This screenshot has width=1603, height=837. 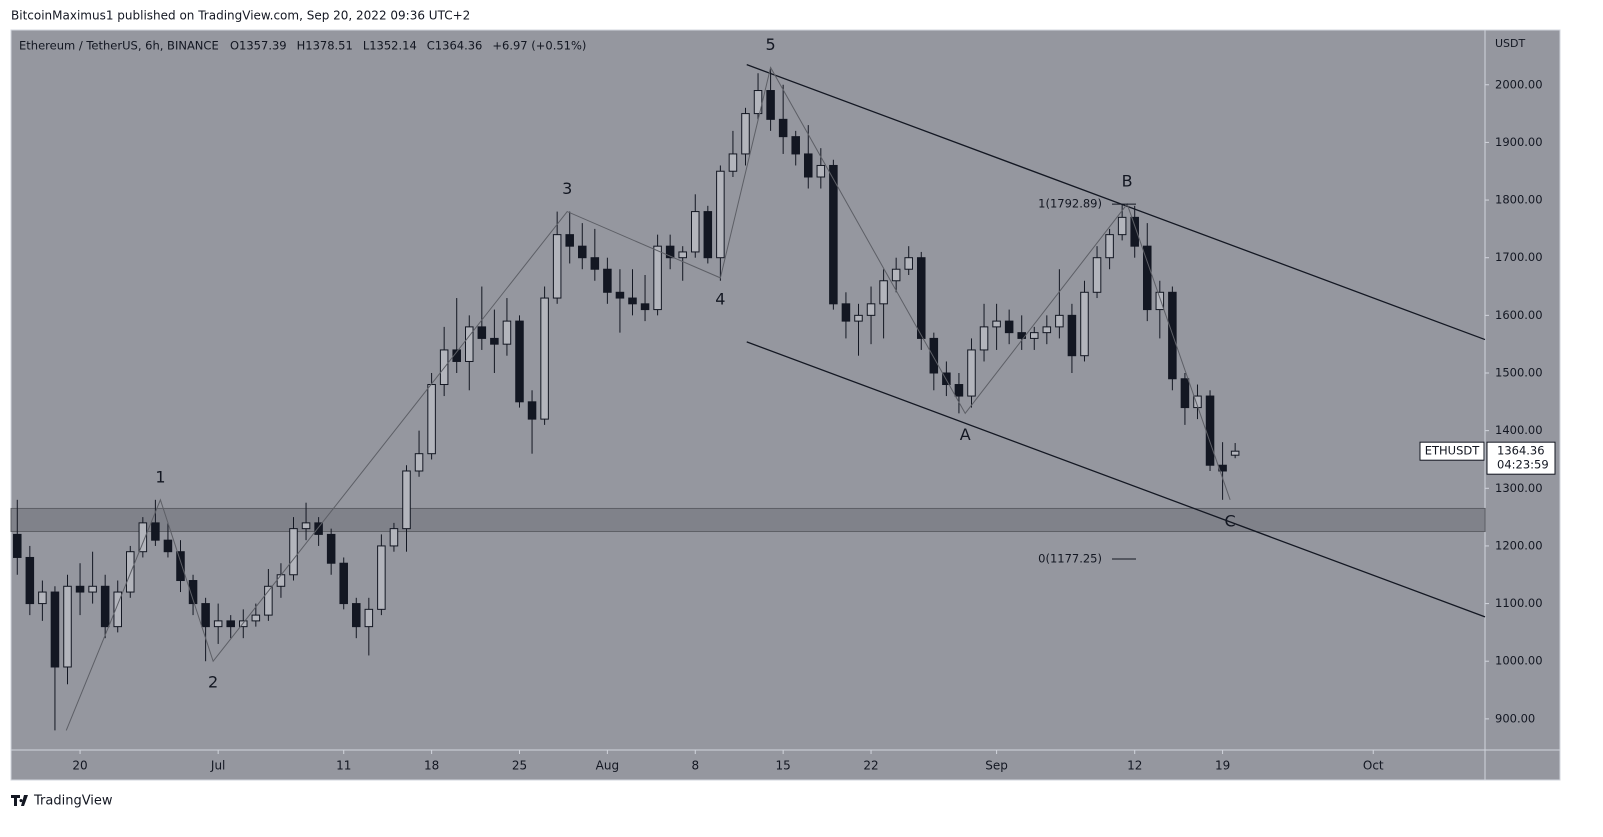 I want to click on price-tag, so click(x=1521, y=458).